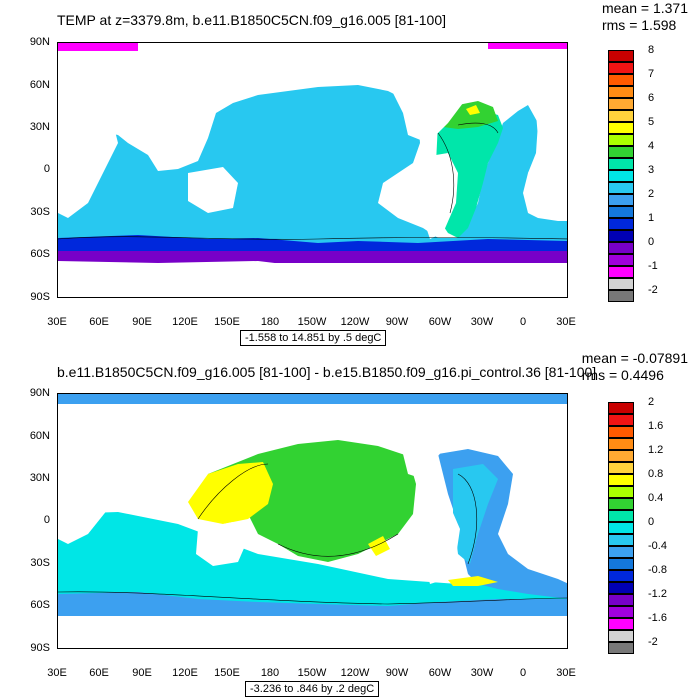  I want to click on colorbar-label: -0.8, so click(657, 570).